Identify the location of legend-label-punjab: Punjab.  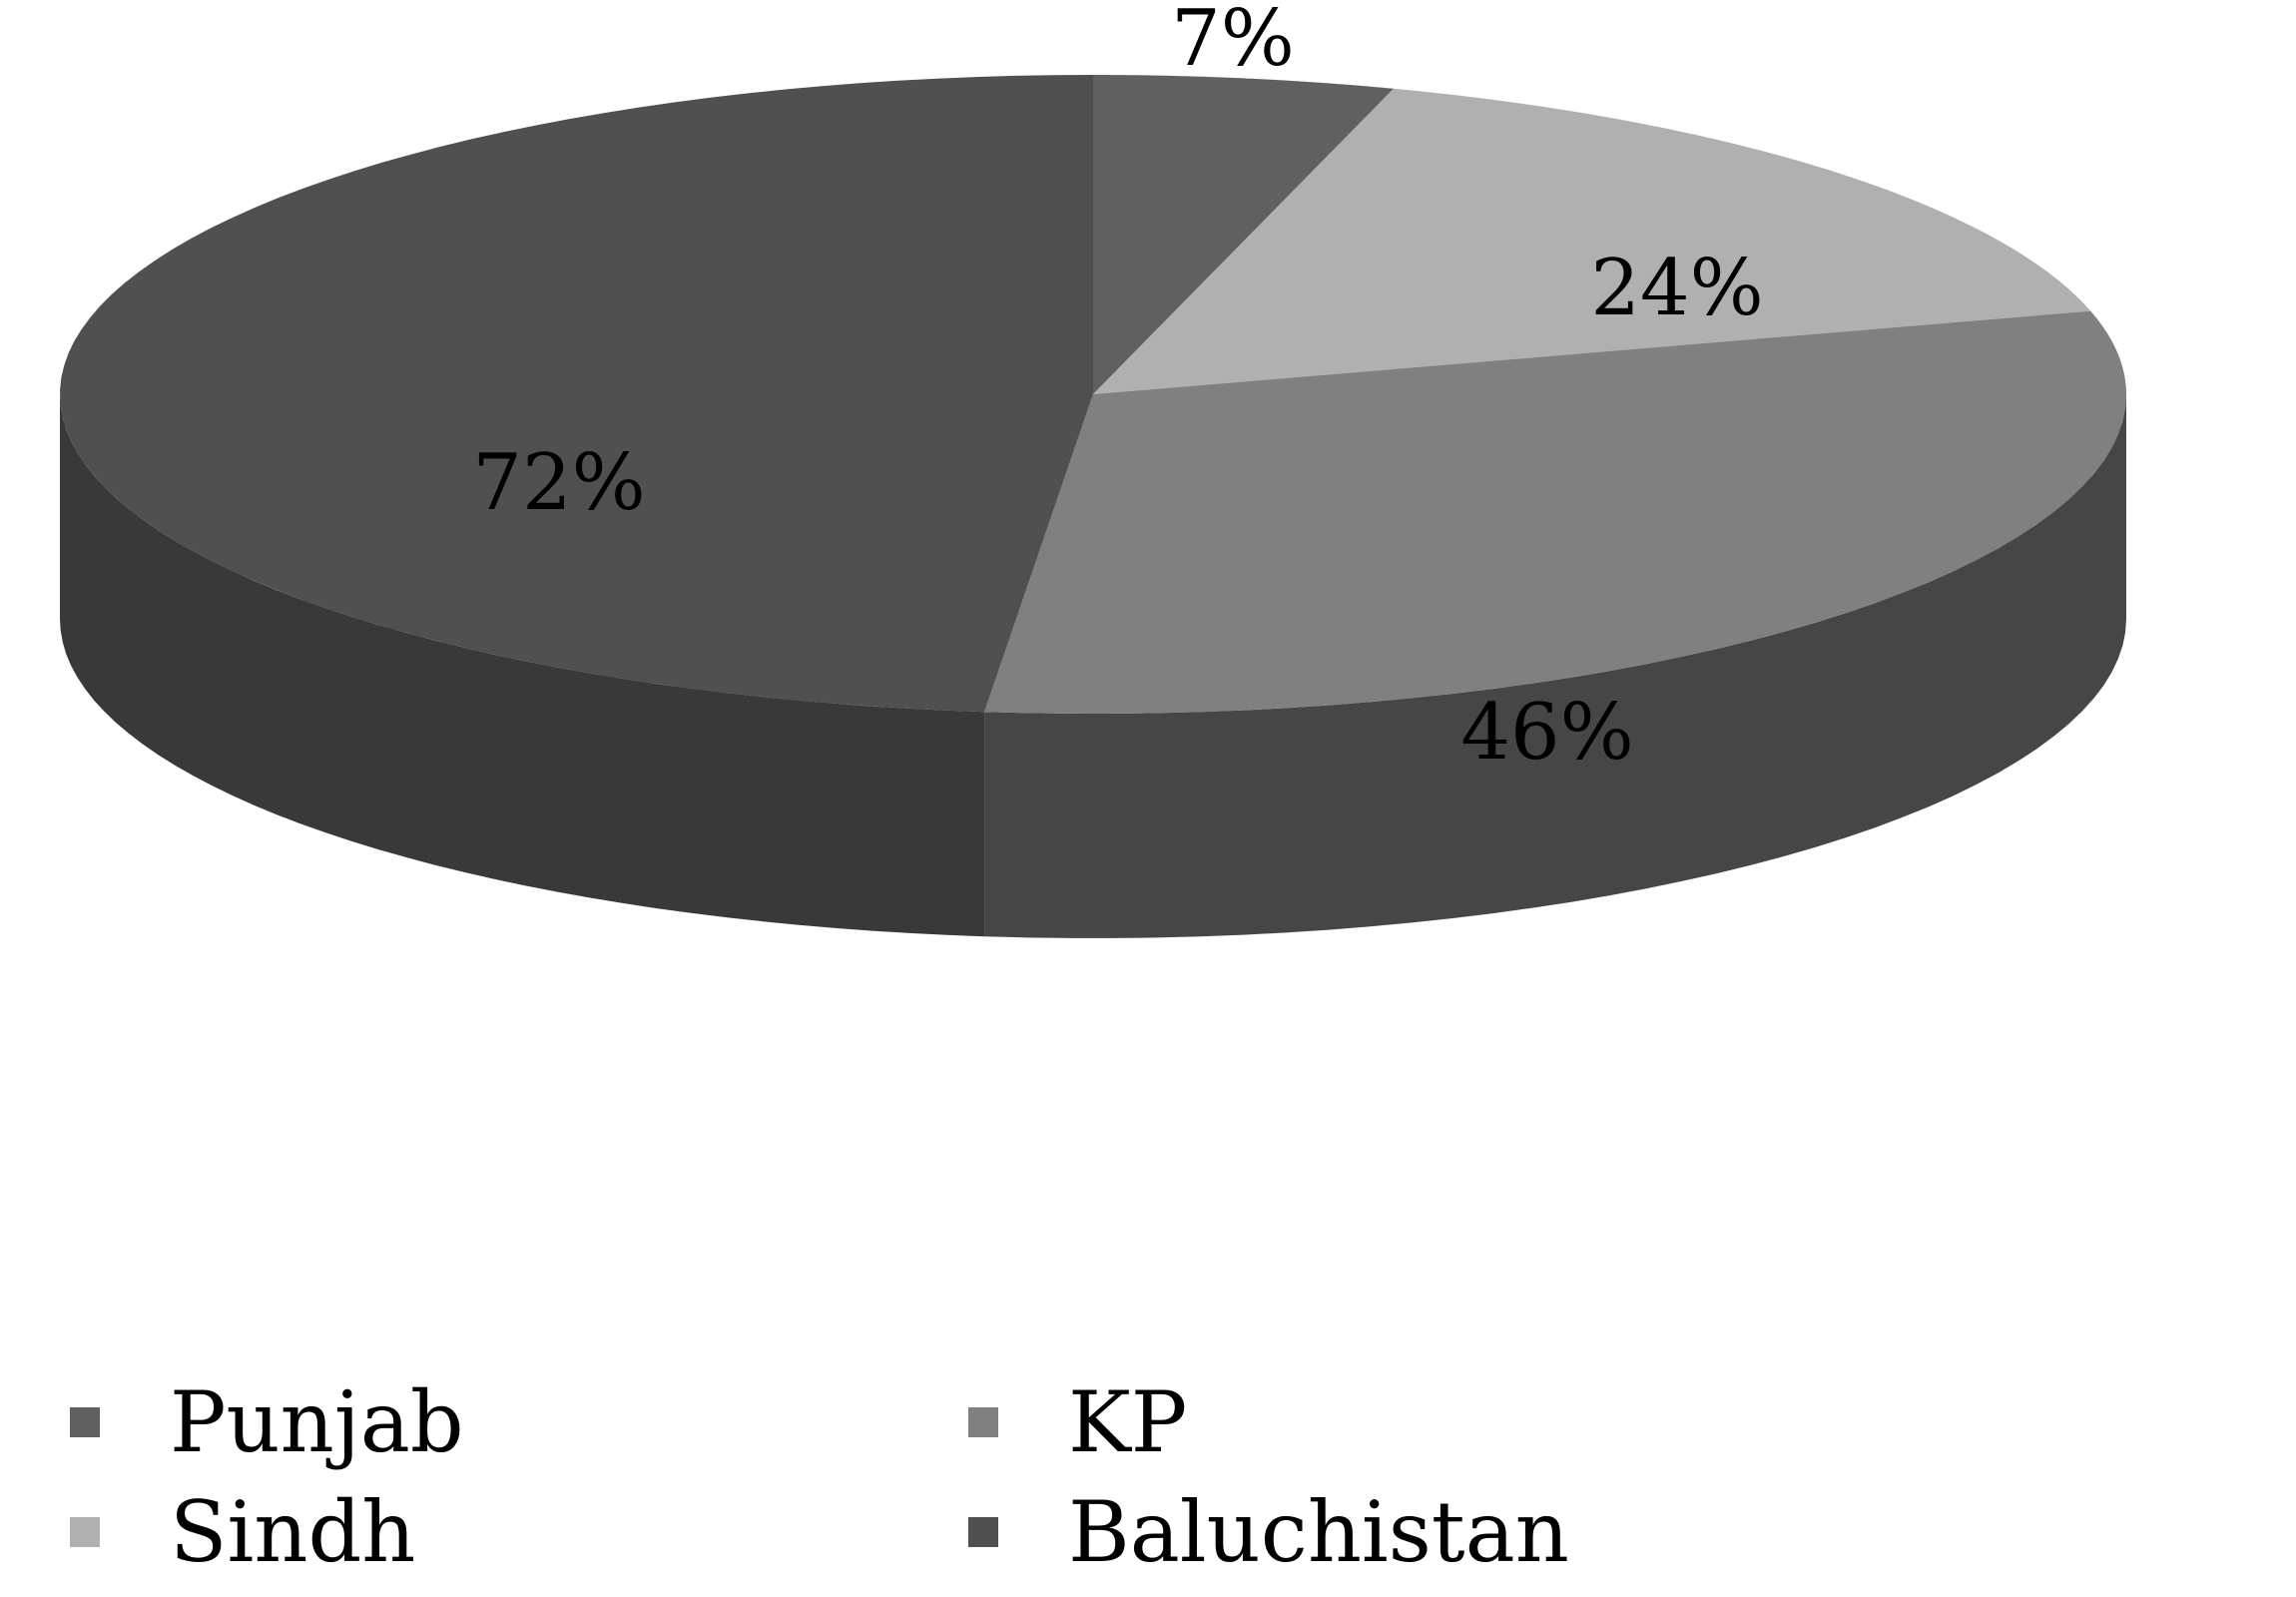
(317, 1422).